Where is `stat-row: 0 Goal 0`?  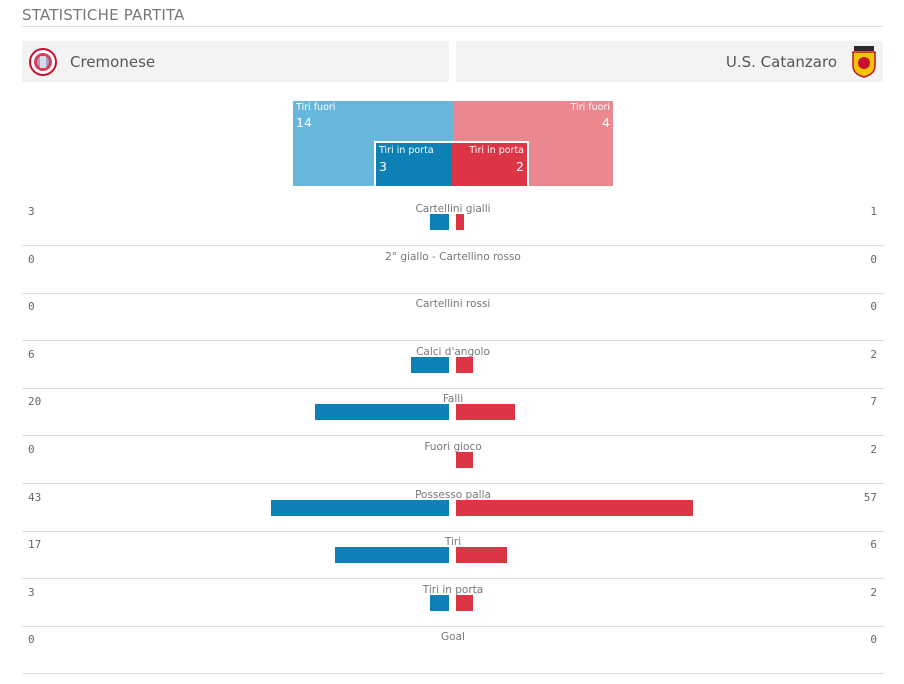
stat-row: 0 Goal 0 is located at coordinates (453, 650).